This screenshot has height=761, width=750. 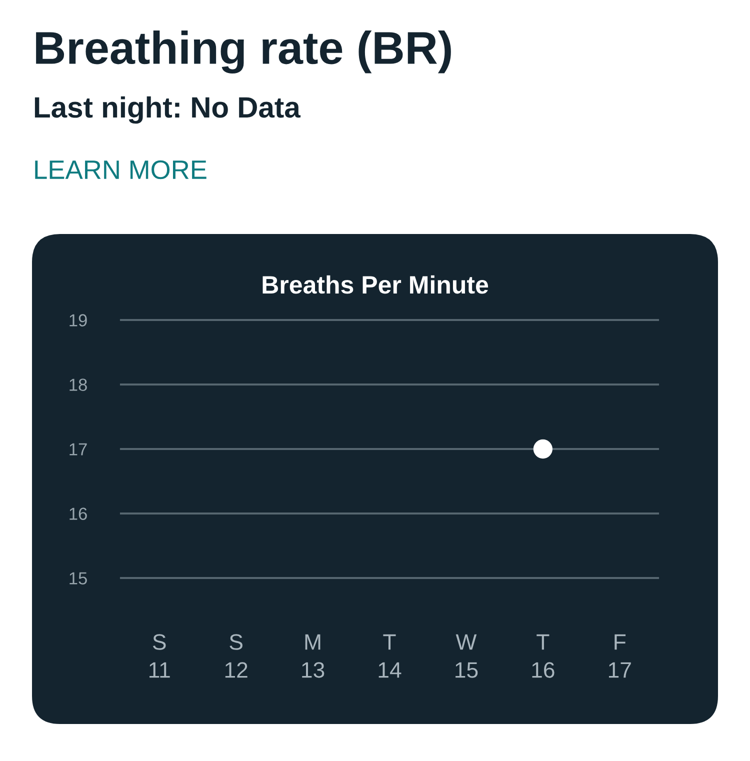 I want to click on x-tick-label: S 12, so click(x=236, y=656).